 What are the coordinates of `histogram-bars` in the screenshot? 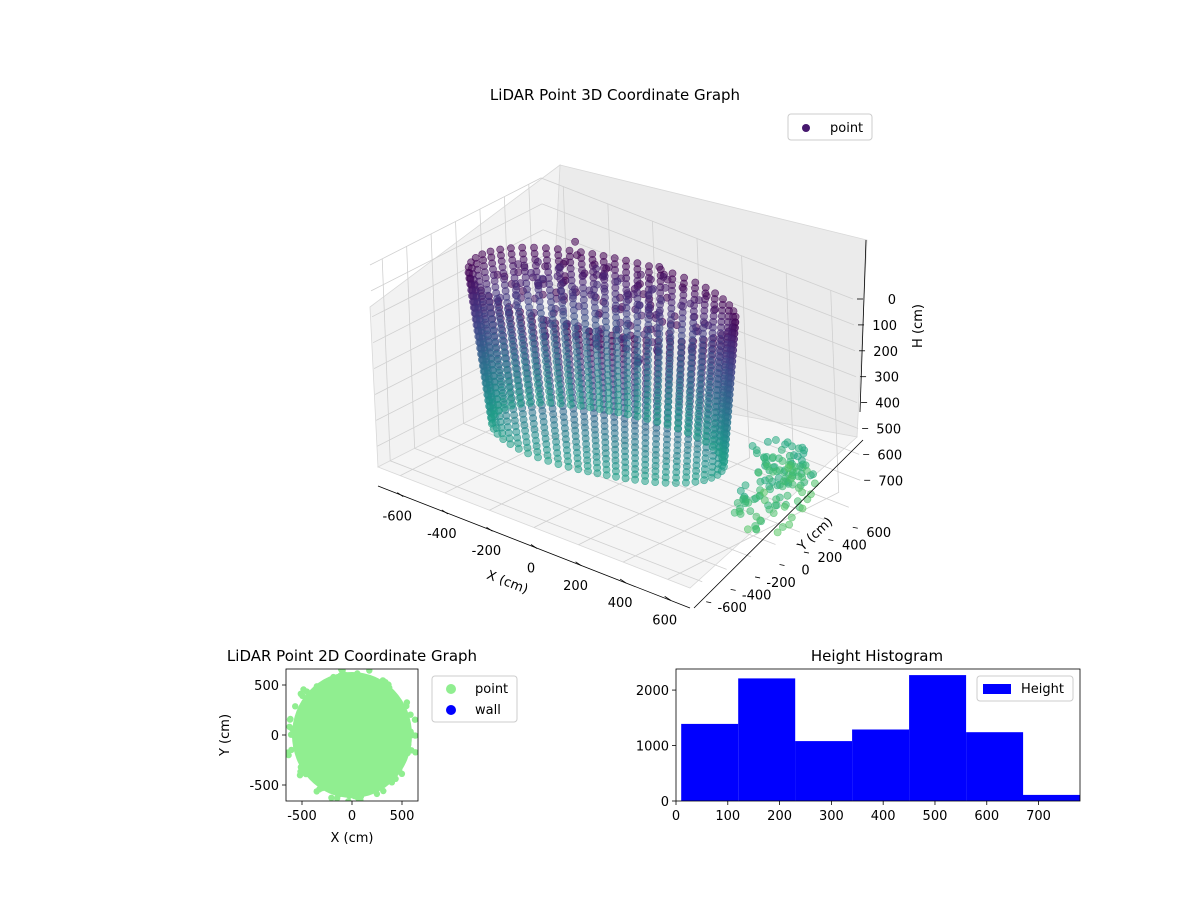 It's located at (880, 738).